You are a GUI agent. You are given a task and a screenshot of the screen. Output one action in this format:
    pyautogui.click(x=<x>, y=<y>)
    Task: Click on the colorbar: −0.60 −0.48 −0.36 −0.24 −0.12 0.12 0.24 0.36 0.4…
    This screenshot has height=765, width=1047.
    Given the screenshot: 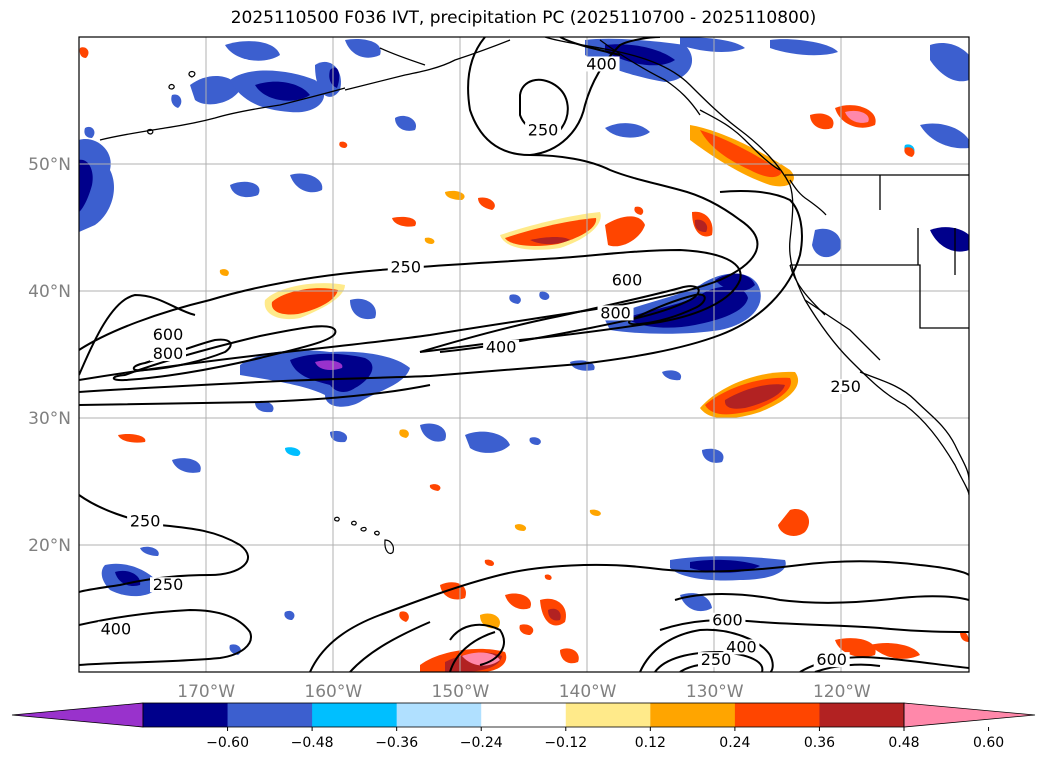 What is the action you would take?
    pyautogui.click(x=523, y=726)
    